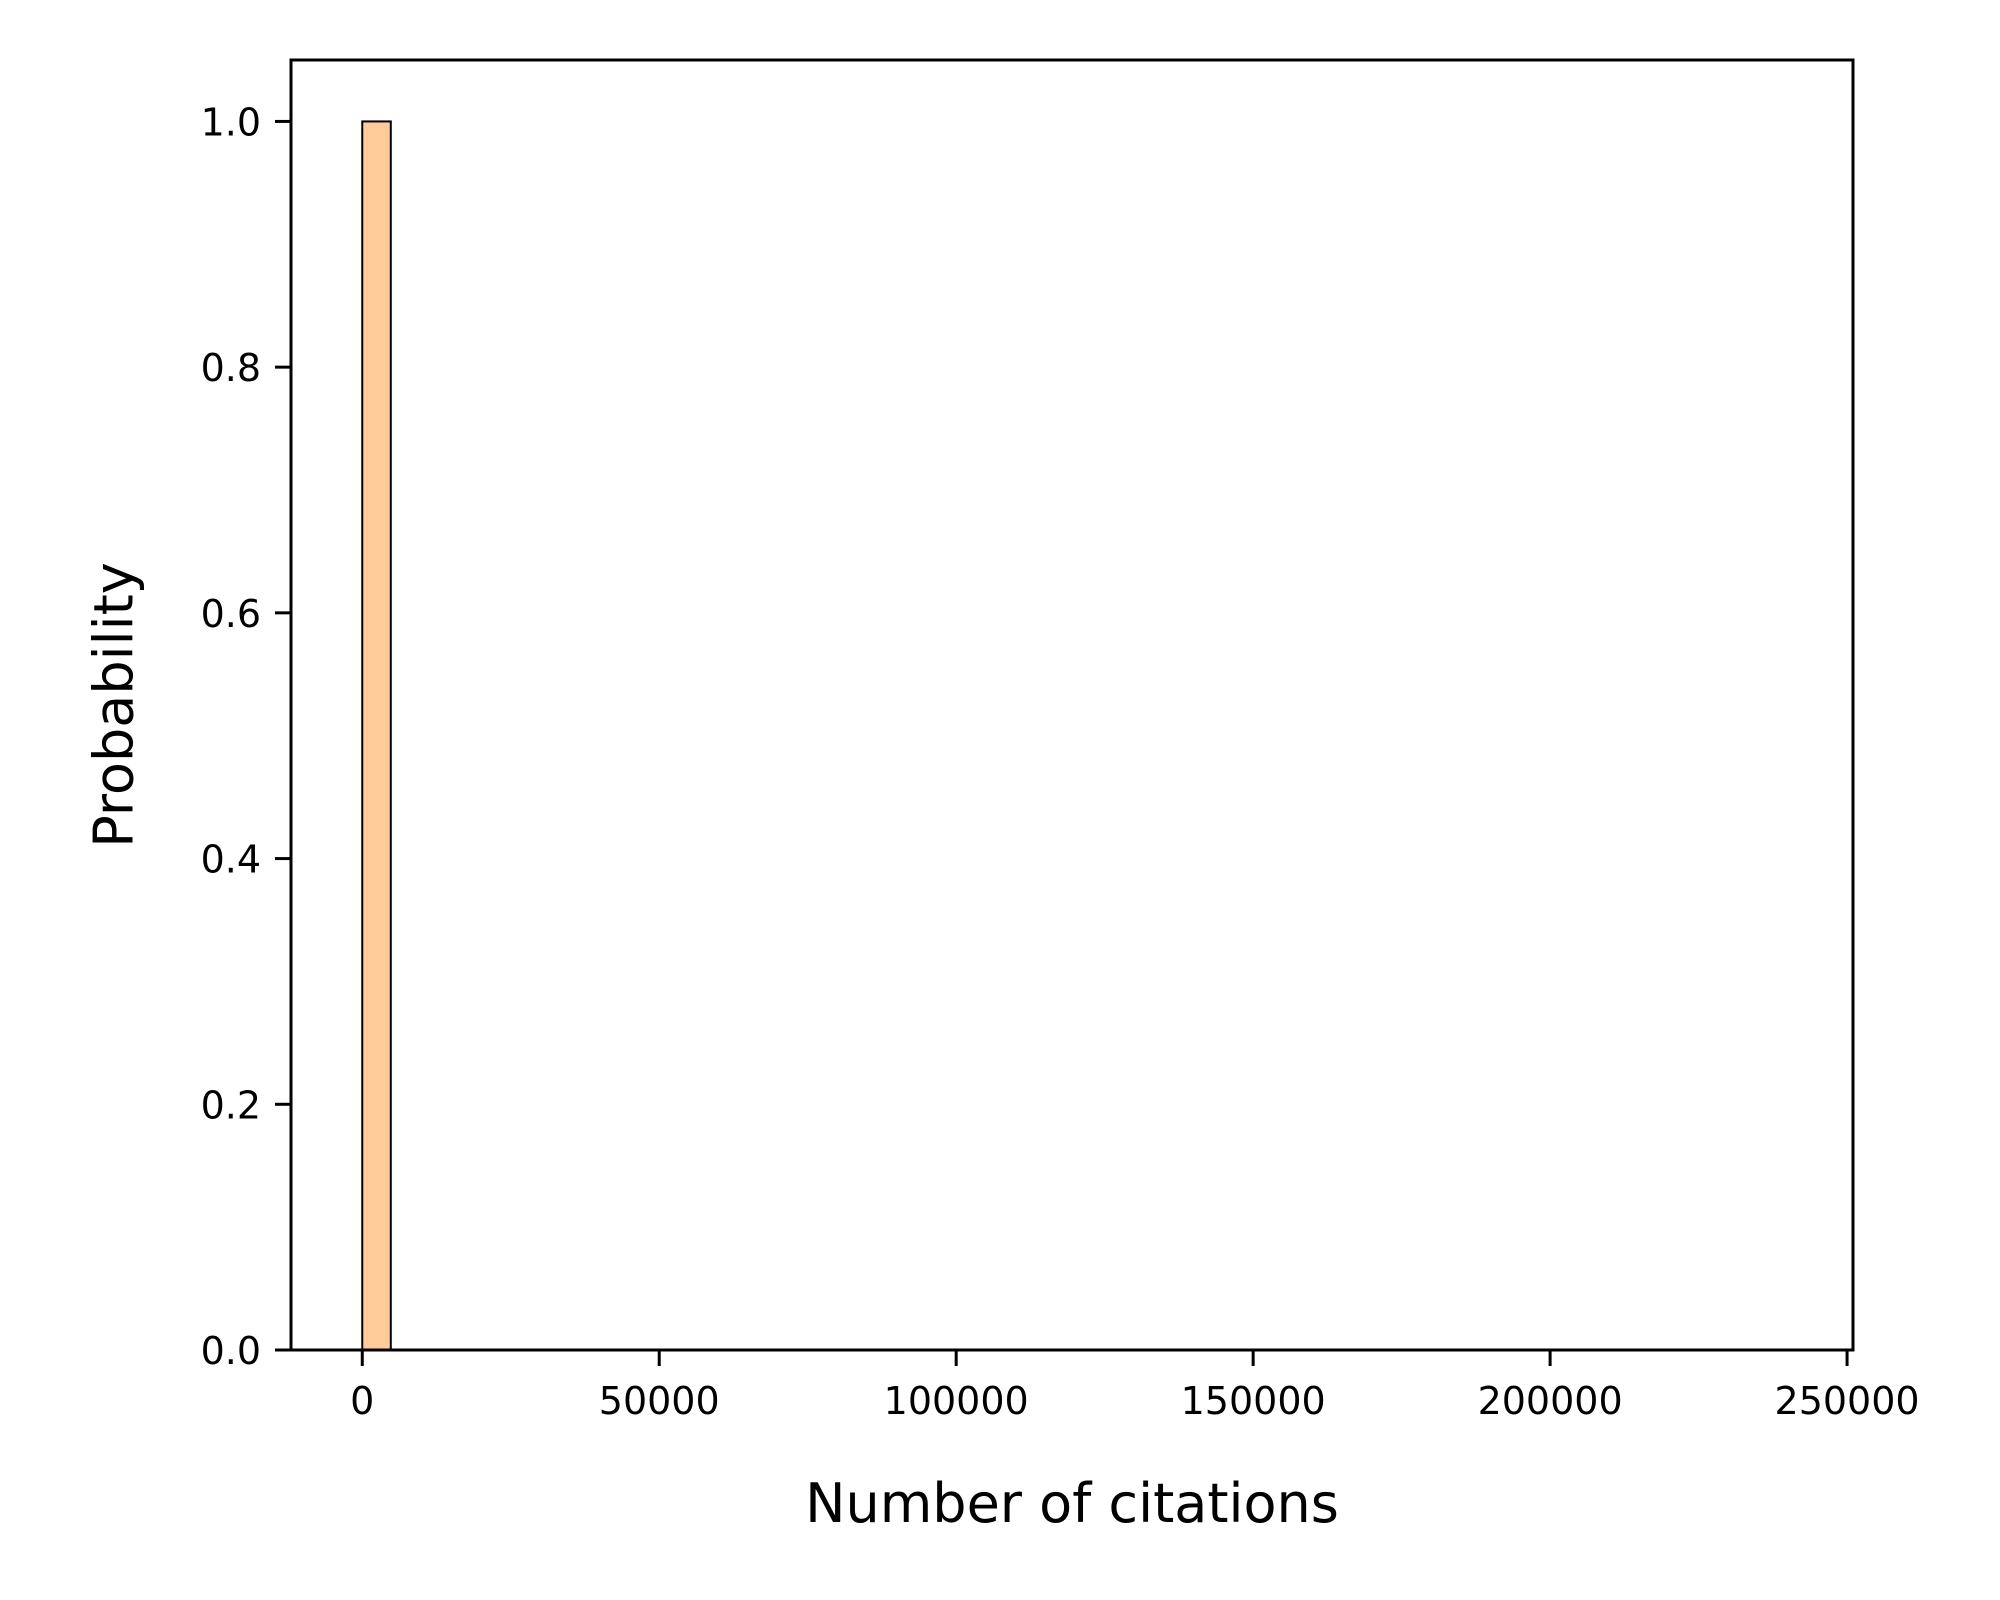 The height and width of the screenshot is (1600, 2000). I want to click on y-tick-label: 0.6, so click(231, 614).